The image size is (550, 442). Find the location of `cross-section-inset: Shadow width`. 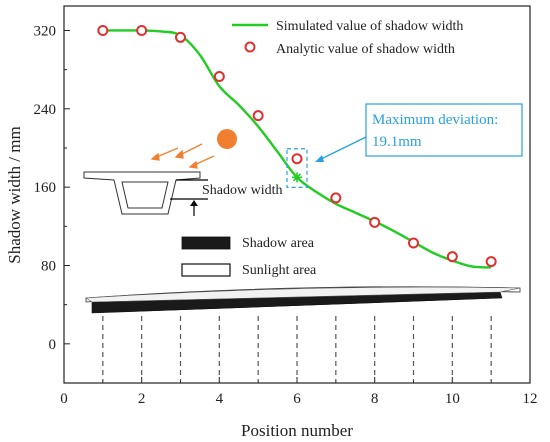

cross-section-inset: Shadow width is located at coordinates (183, 172).